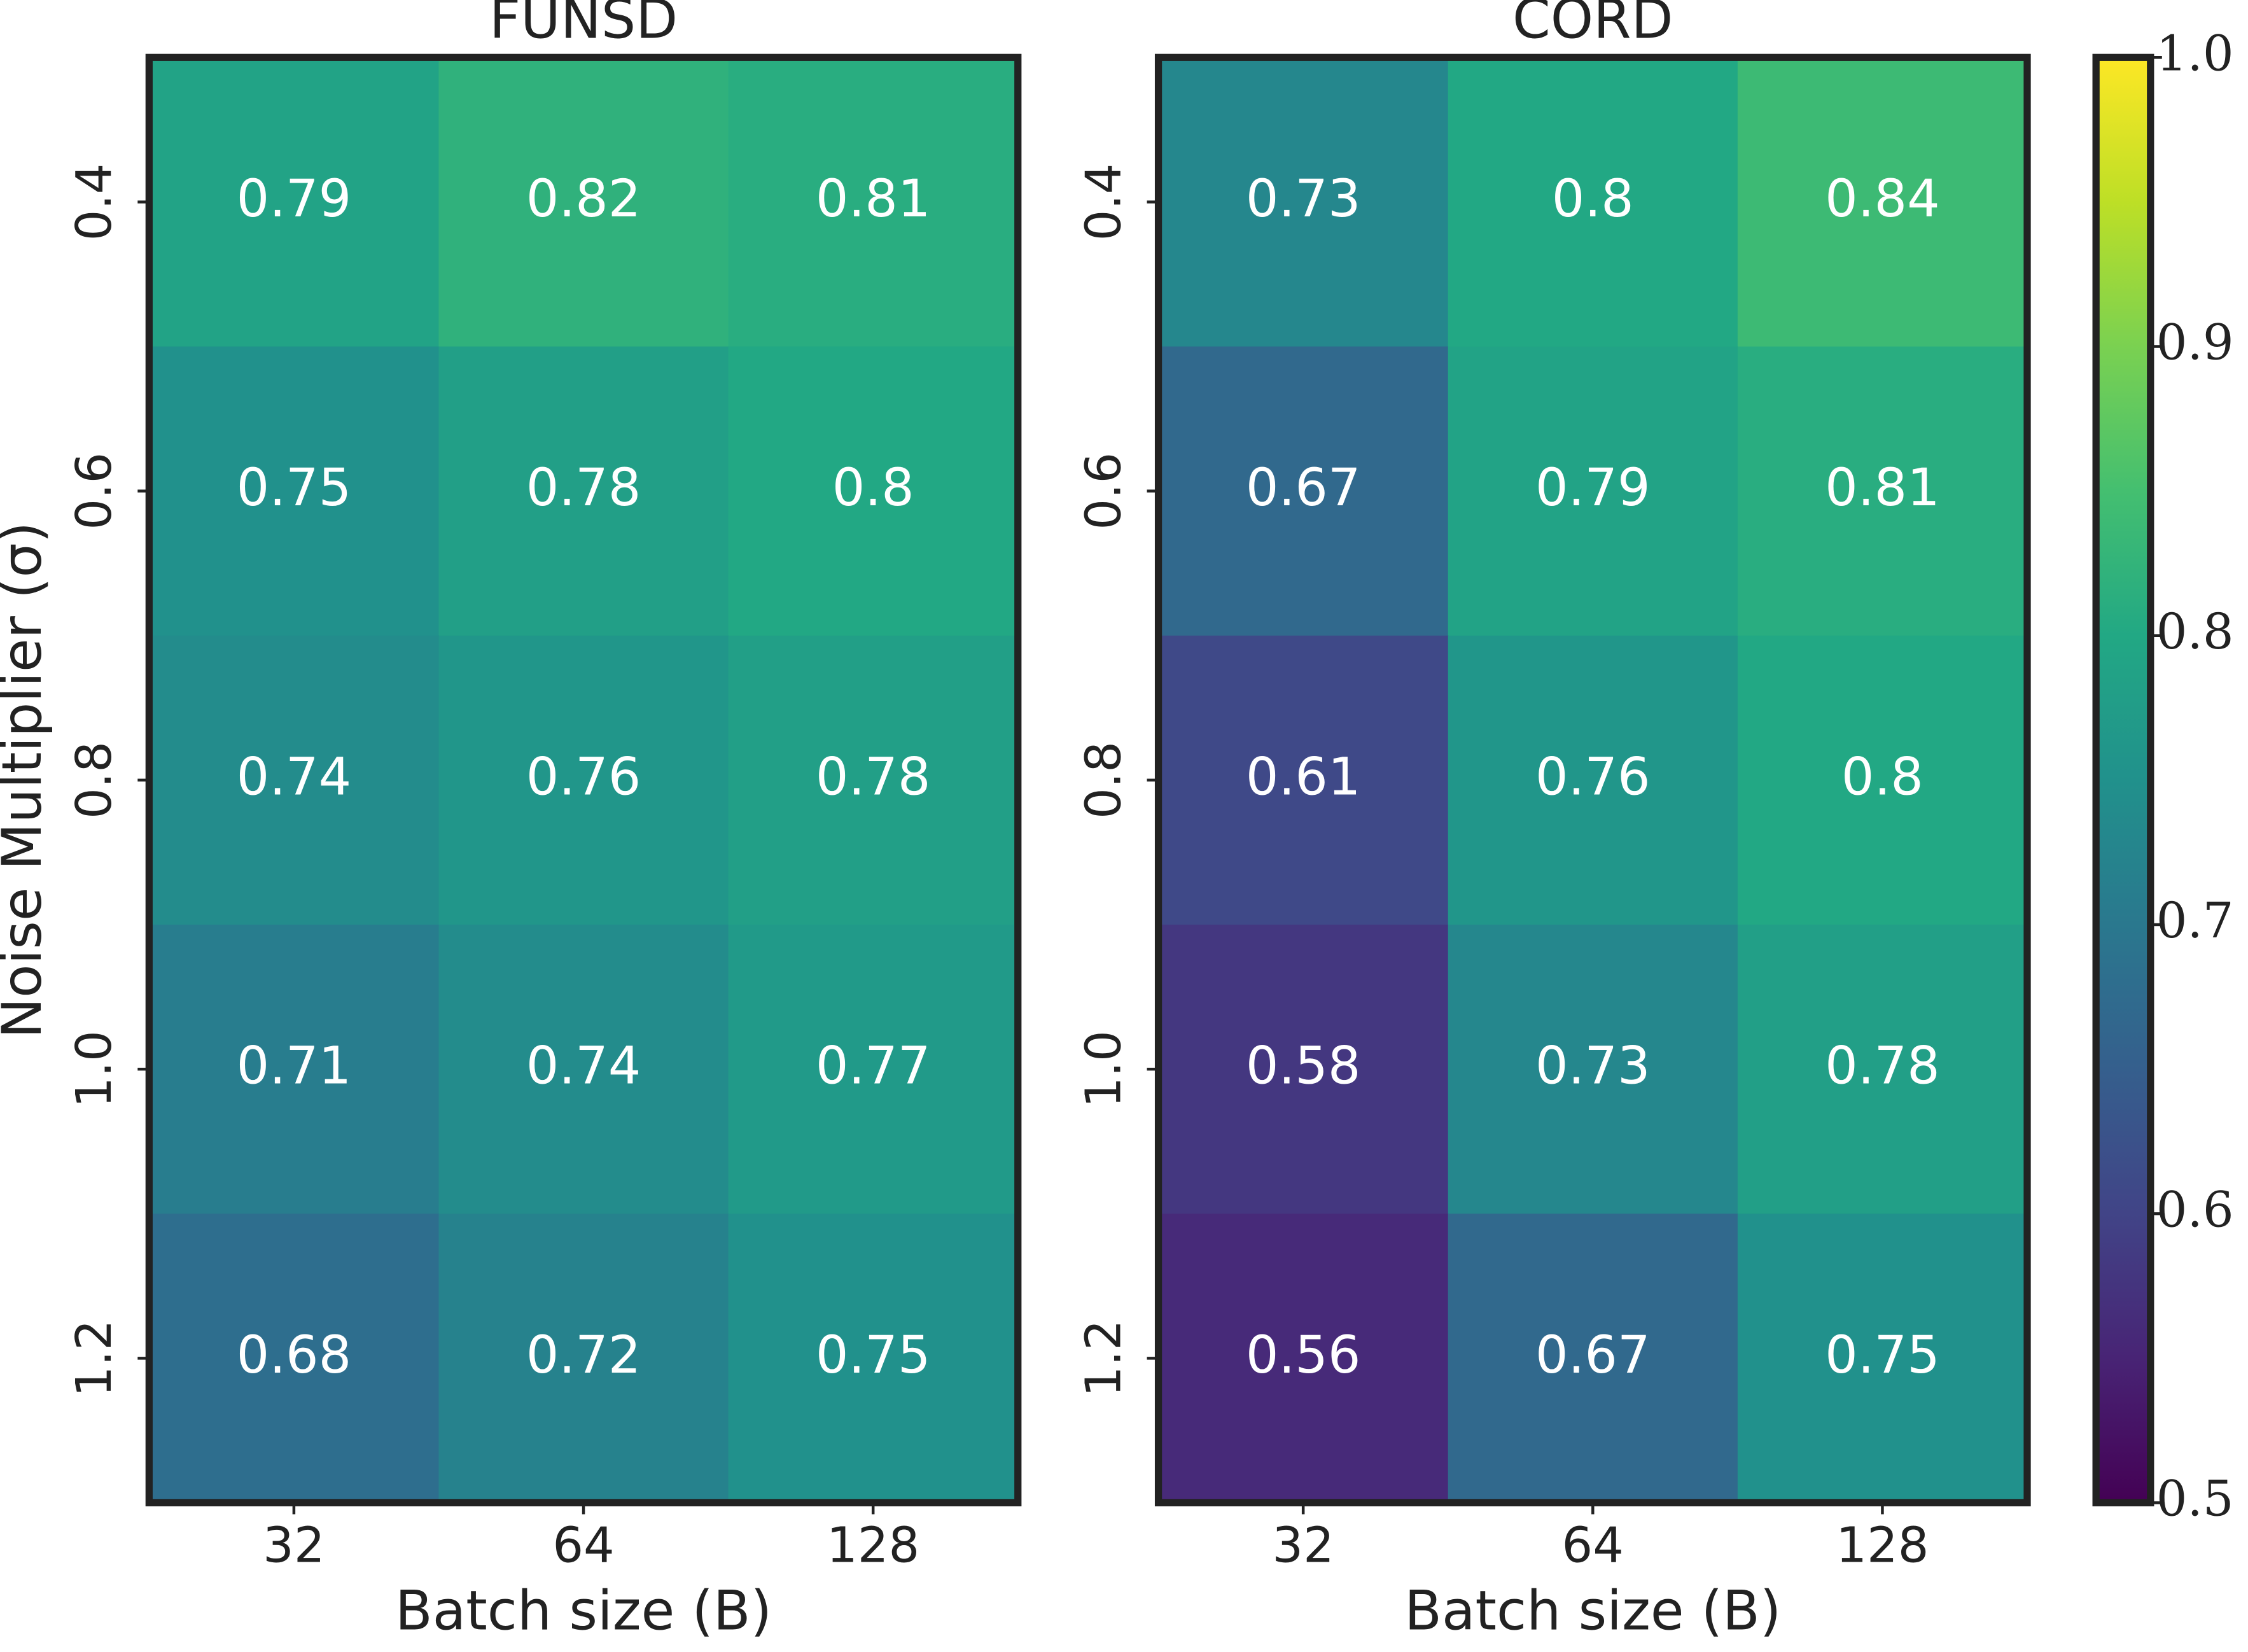  Describe the element at coordinates (294, 1355) in the screenshot. I see `cell-label: 0.68` at that location.